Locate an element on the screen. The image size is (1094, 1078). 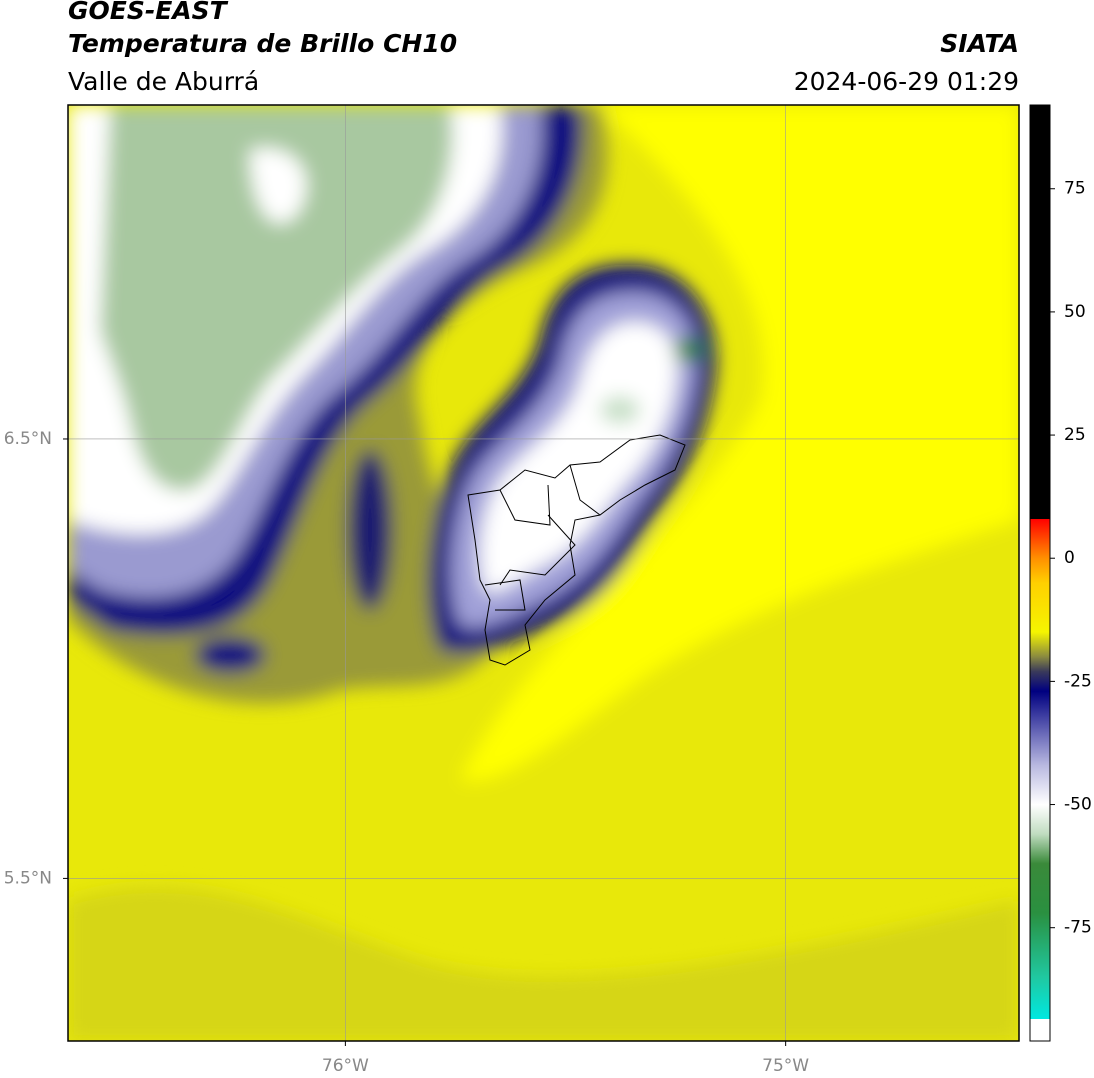
x-tick-label: 76°W is located at coordinates (345, 1066).